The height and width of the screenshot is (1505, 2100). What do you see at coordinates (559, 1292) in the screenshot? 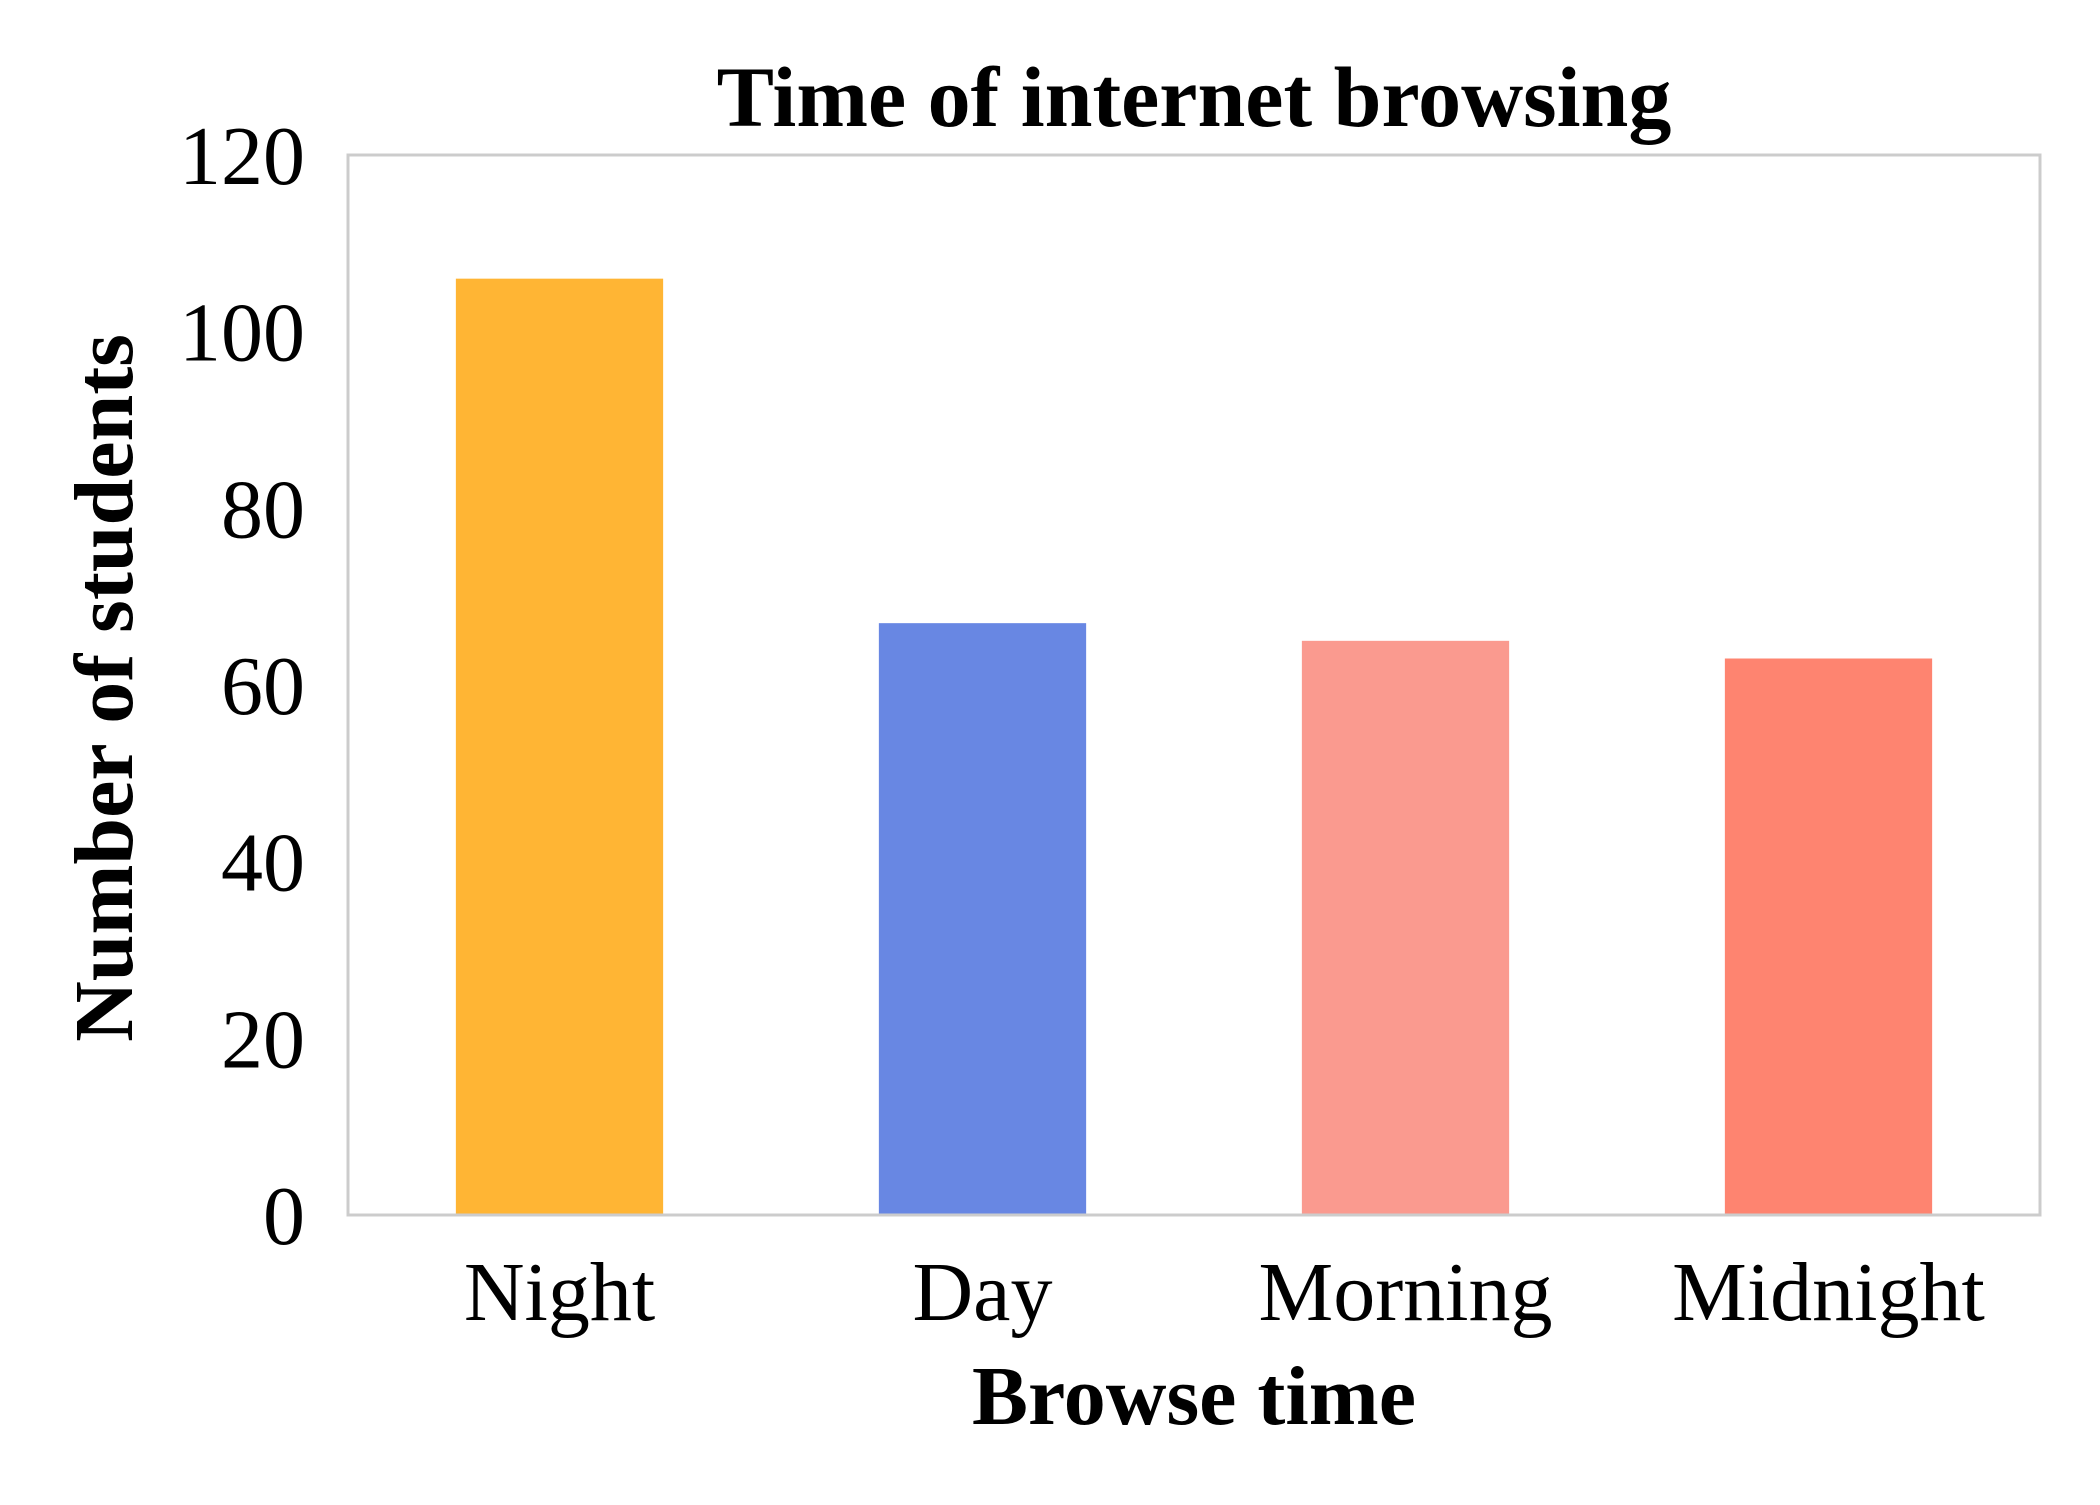
I see `x-tick-label-night: Night` at bounding box center [559, 1292].